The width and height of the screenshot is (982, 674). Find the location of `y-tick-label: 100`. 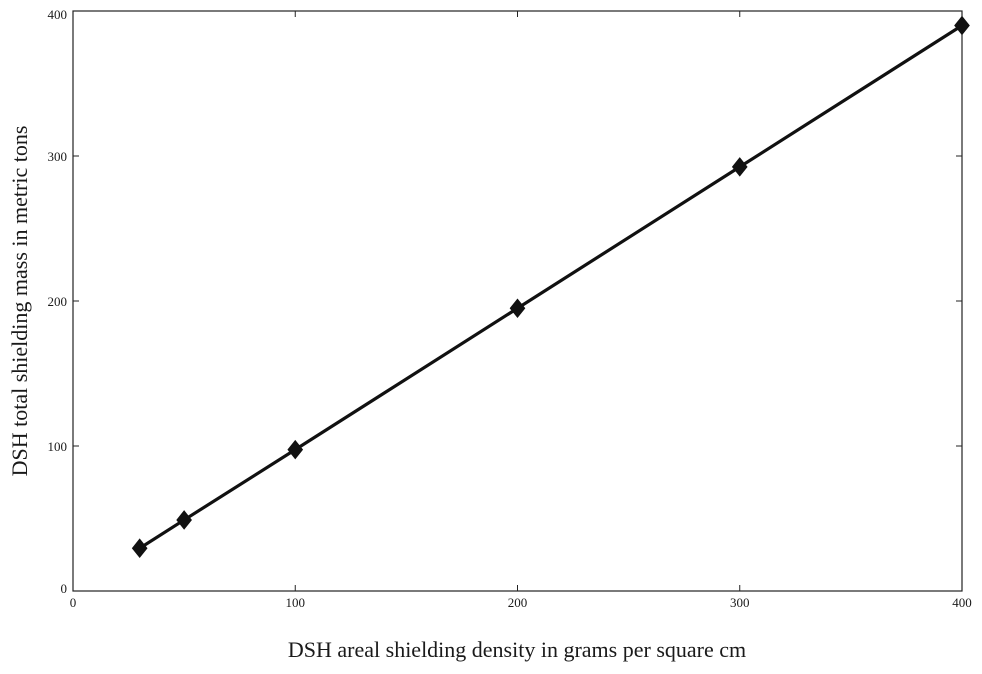

y-tick-label: 100 is located at coordinates (58, 446).